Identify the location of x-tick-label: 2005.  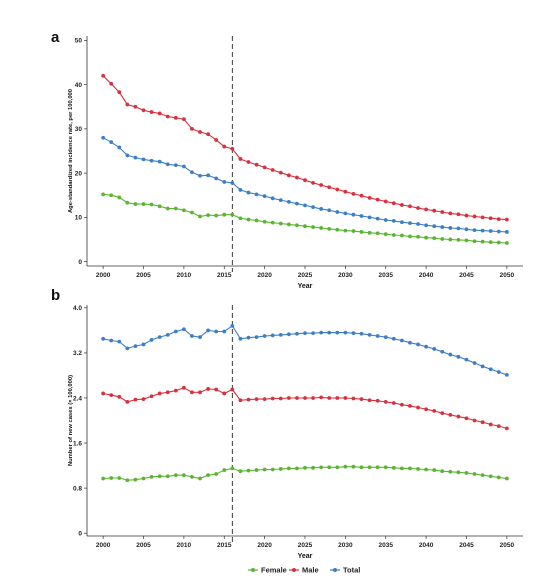
(143, 275).